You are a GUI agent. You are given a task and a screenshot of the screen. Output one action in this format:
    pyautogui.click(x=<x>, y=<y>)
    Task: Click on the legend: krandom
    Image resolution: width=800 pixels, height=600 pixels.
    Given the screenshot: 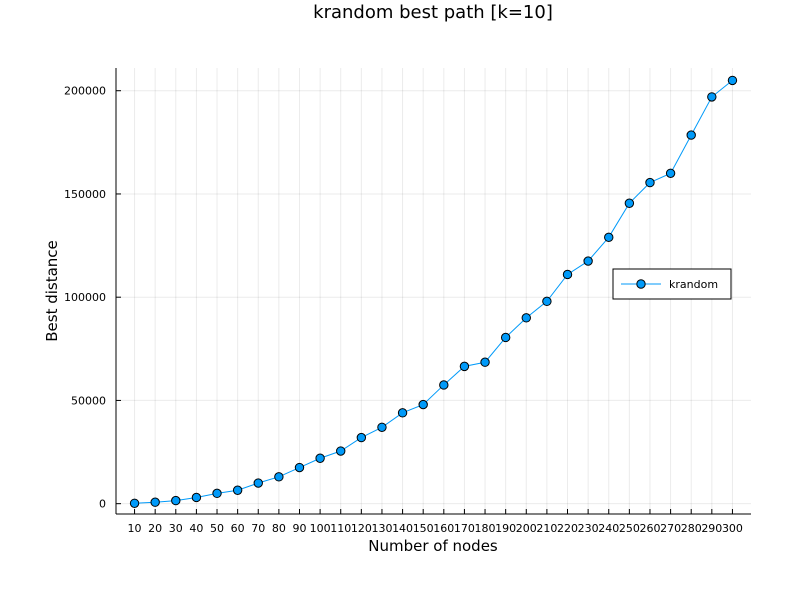 What is the action you would take?
    pyautogui.click(x=672, y=284)
    